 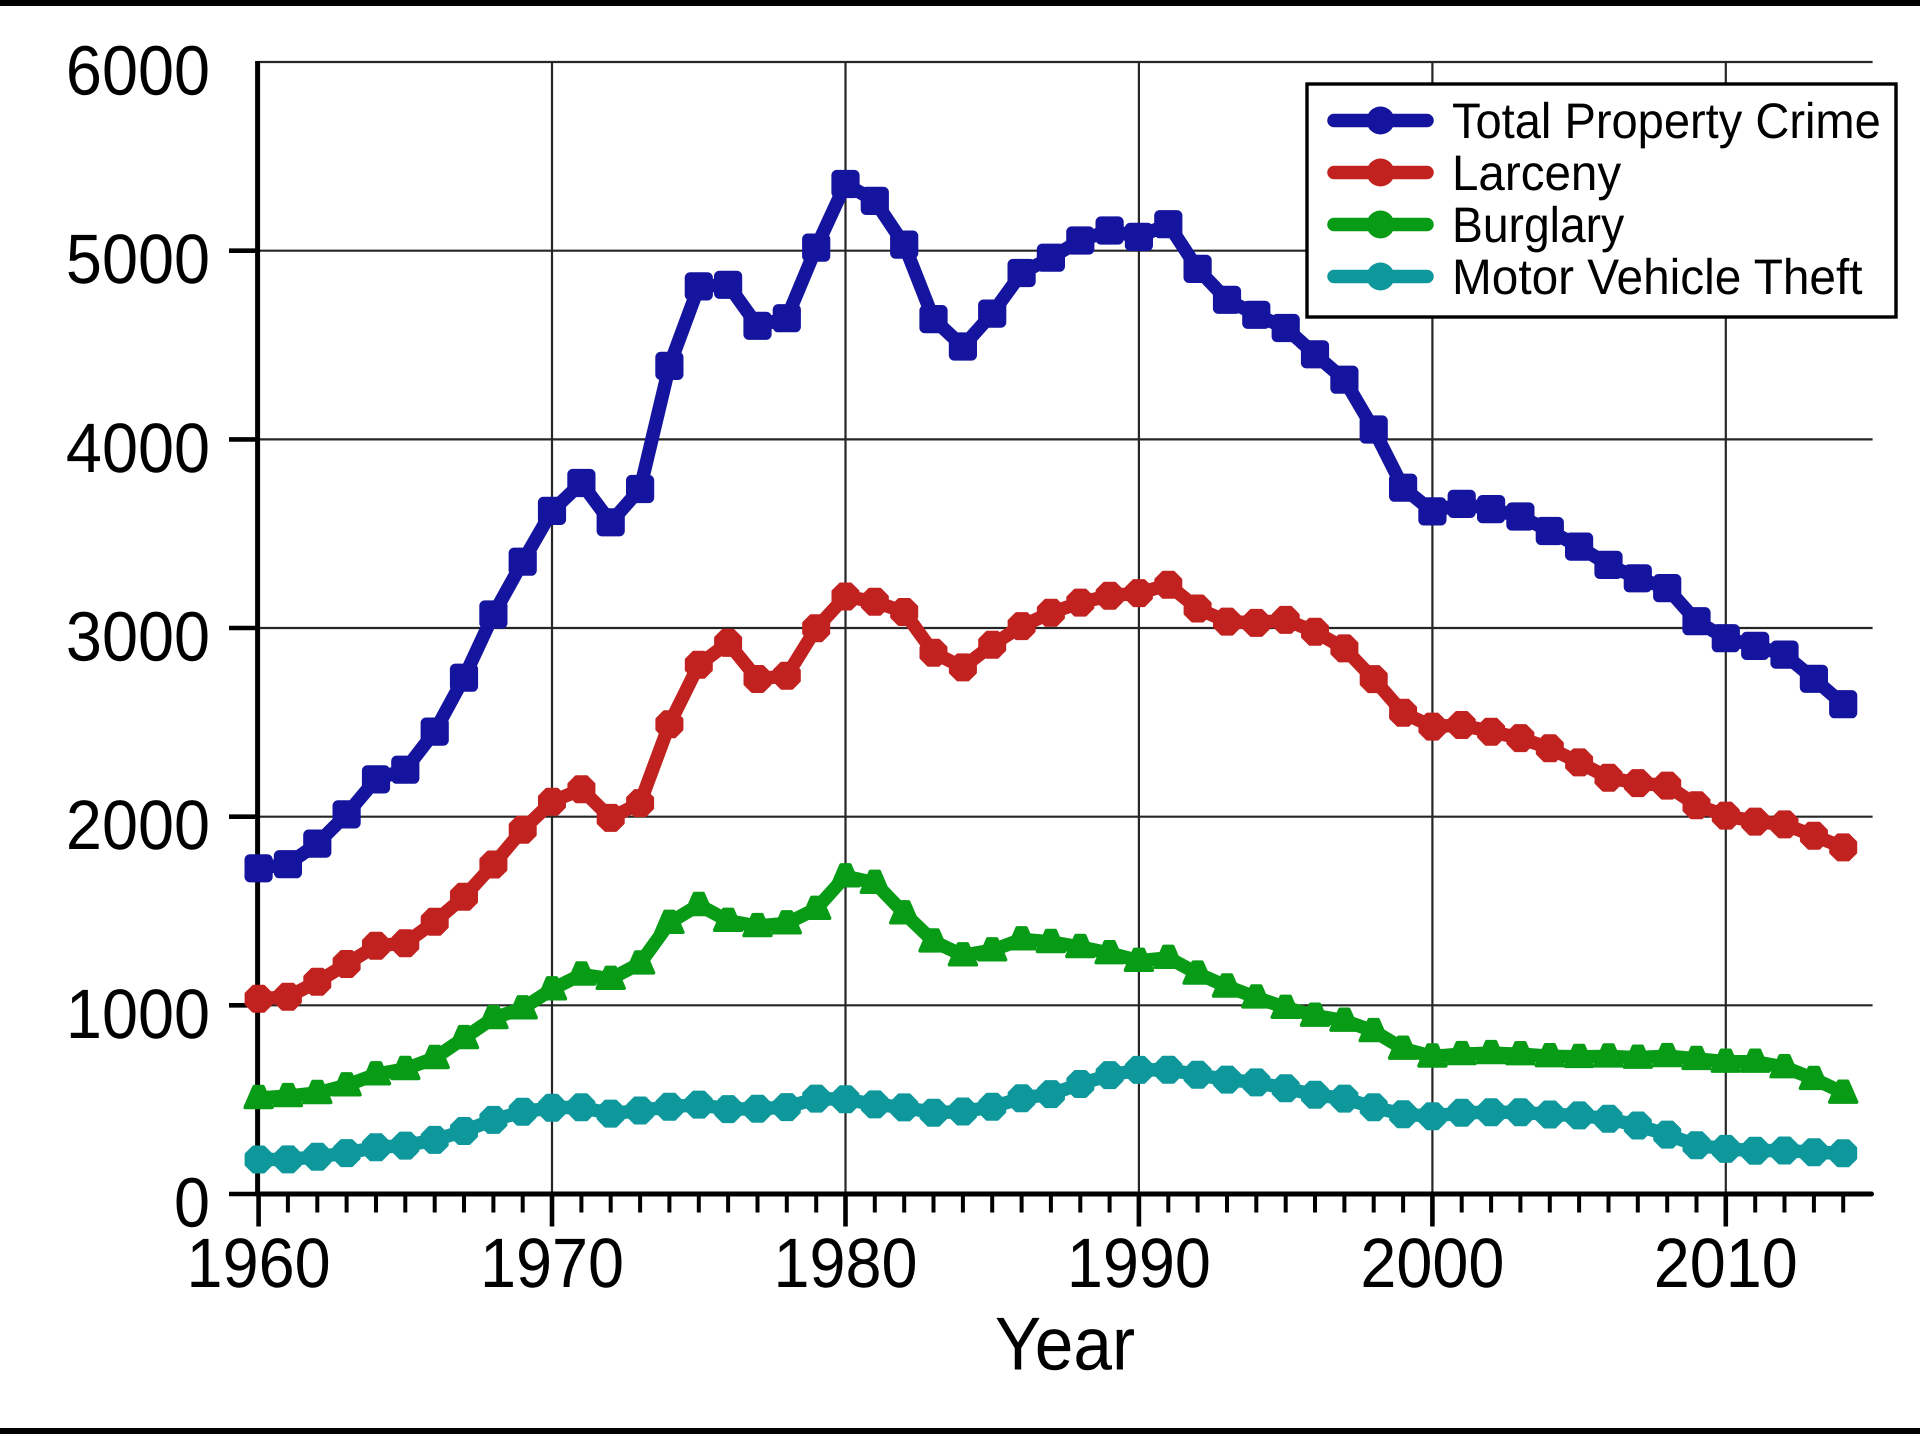 What do you see at coordinates (1139, 1263) in the screenshot?
I see `svg-text: 1990` at bounding box center [1139, 1263].